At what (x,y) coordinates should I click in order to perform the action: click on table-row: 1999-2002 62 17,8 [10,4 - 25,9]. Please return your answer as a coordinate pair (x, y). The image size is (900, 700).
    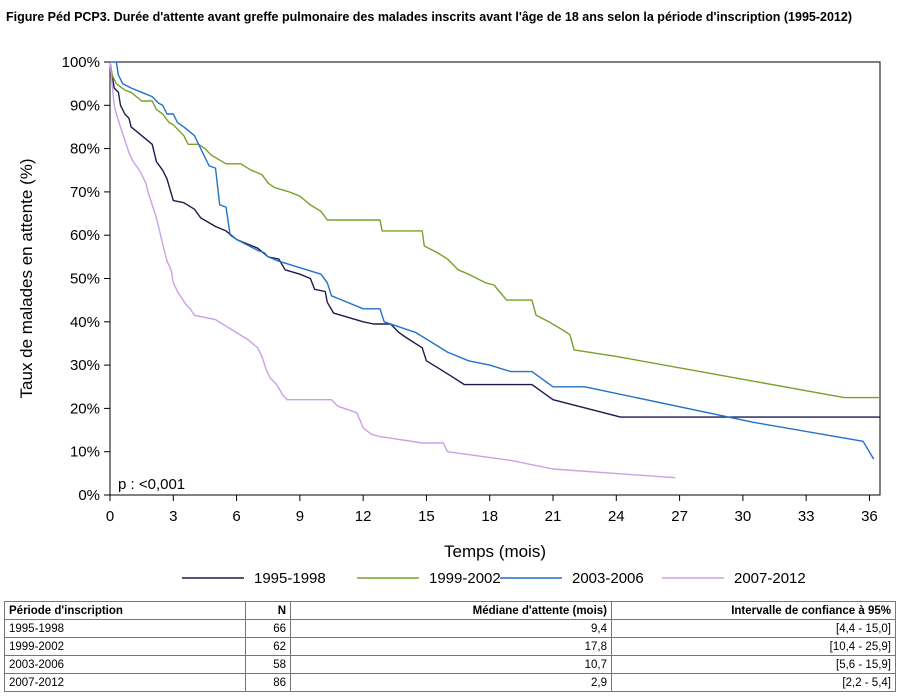
    Looking at the image, I should click on (450, 646).